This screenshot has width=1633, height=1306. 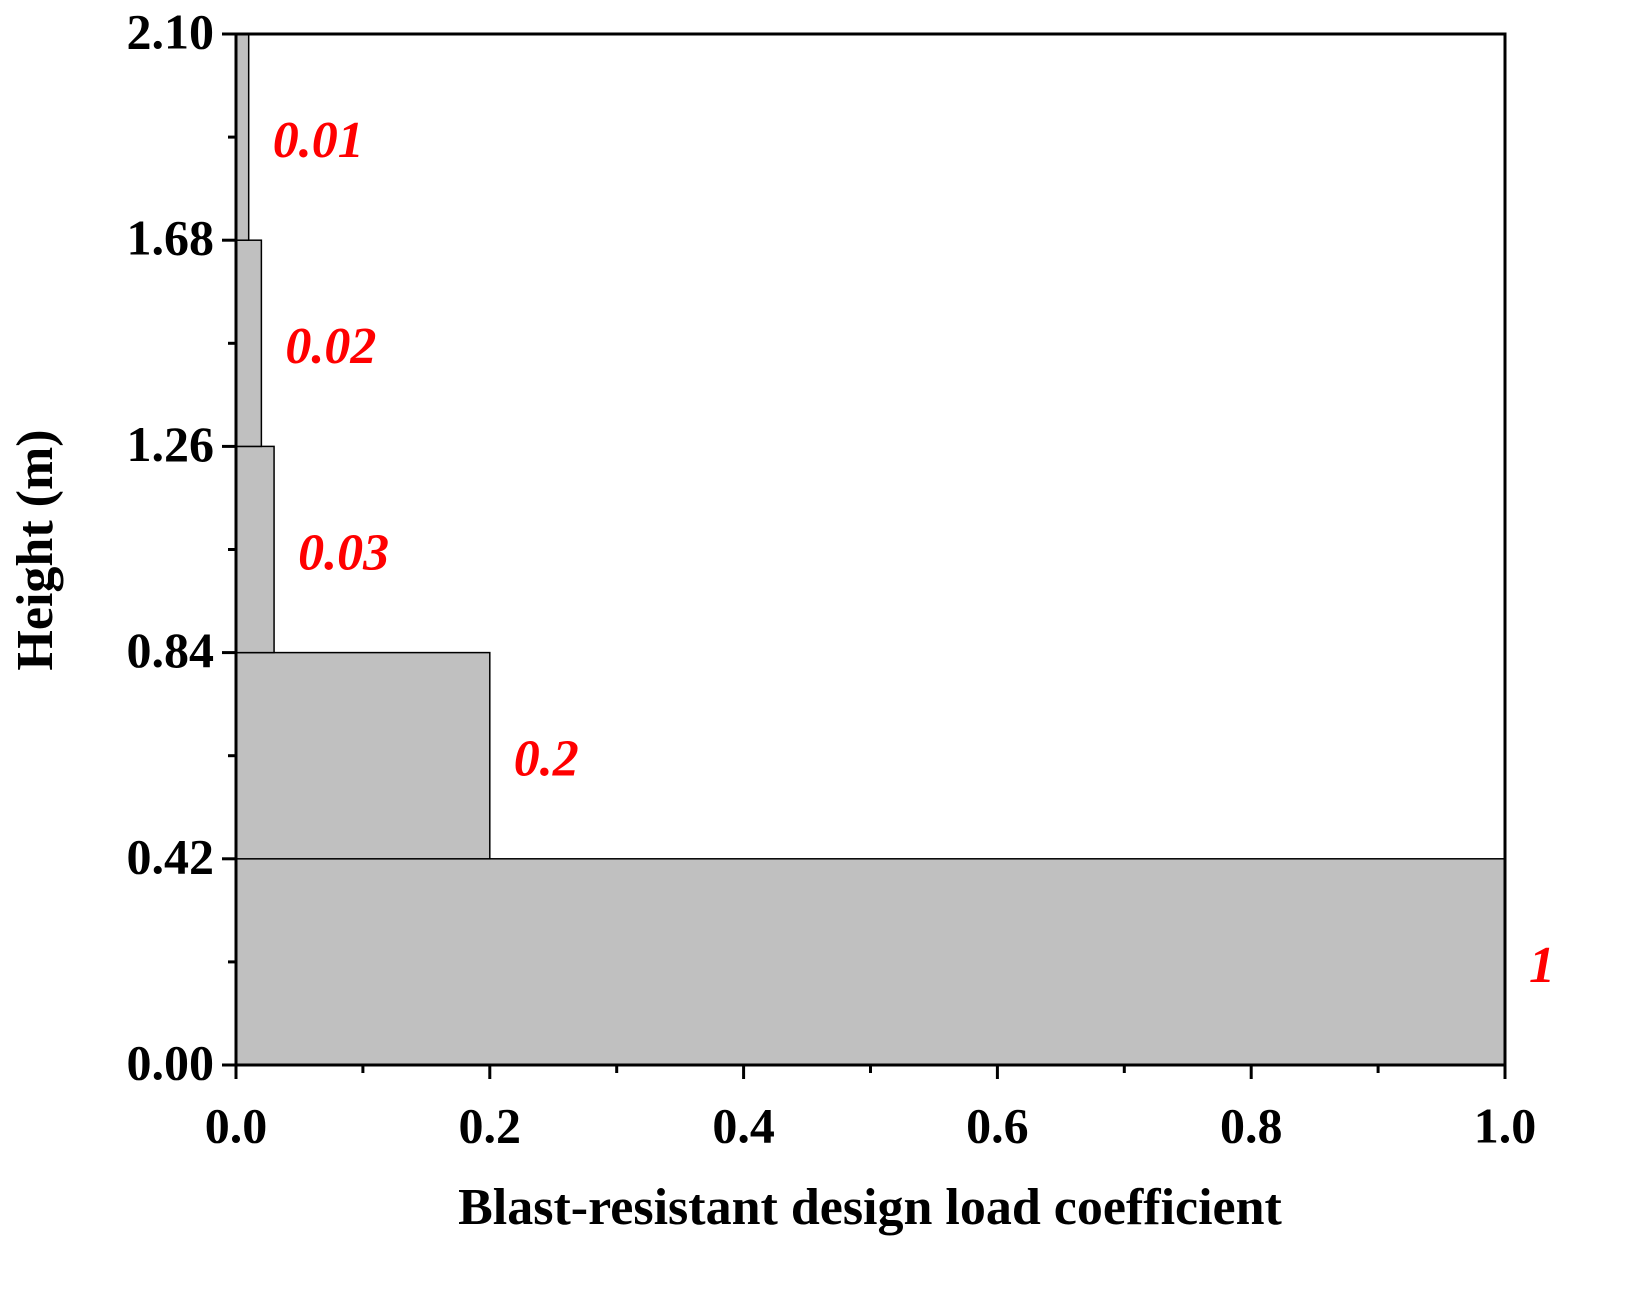 What do you see at coordinates (546, 759) in the screenshot?
I see `value-label: 0.2` at bounding box center [546, 759].